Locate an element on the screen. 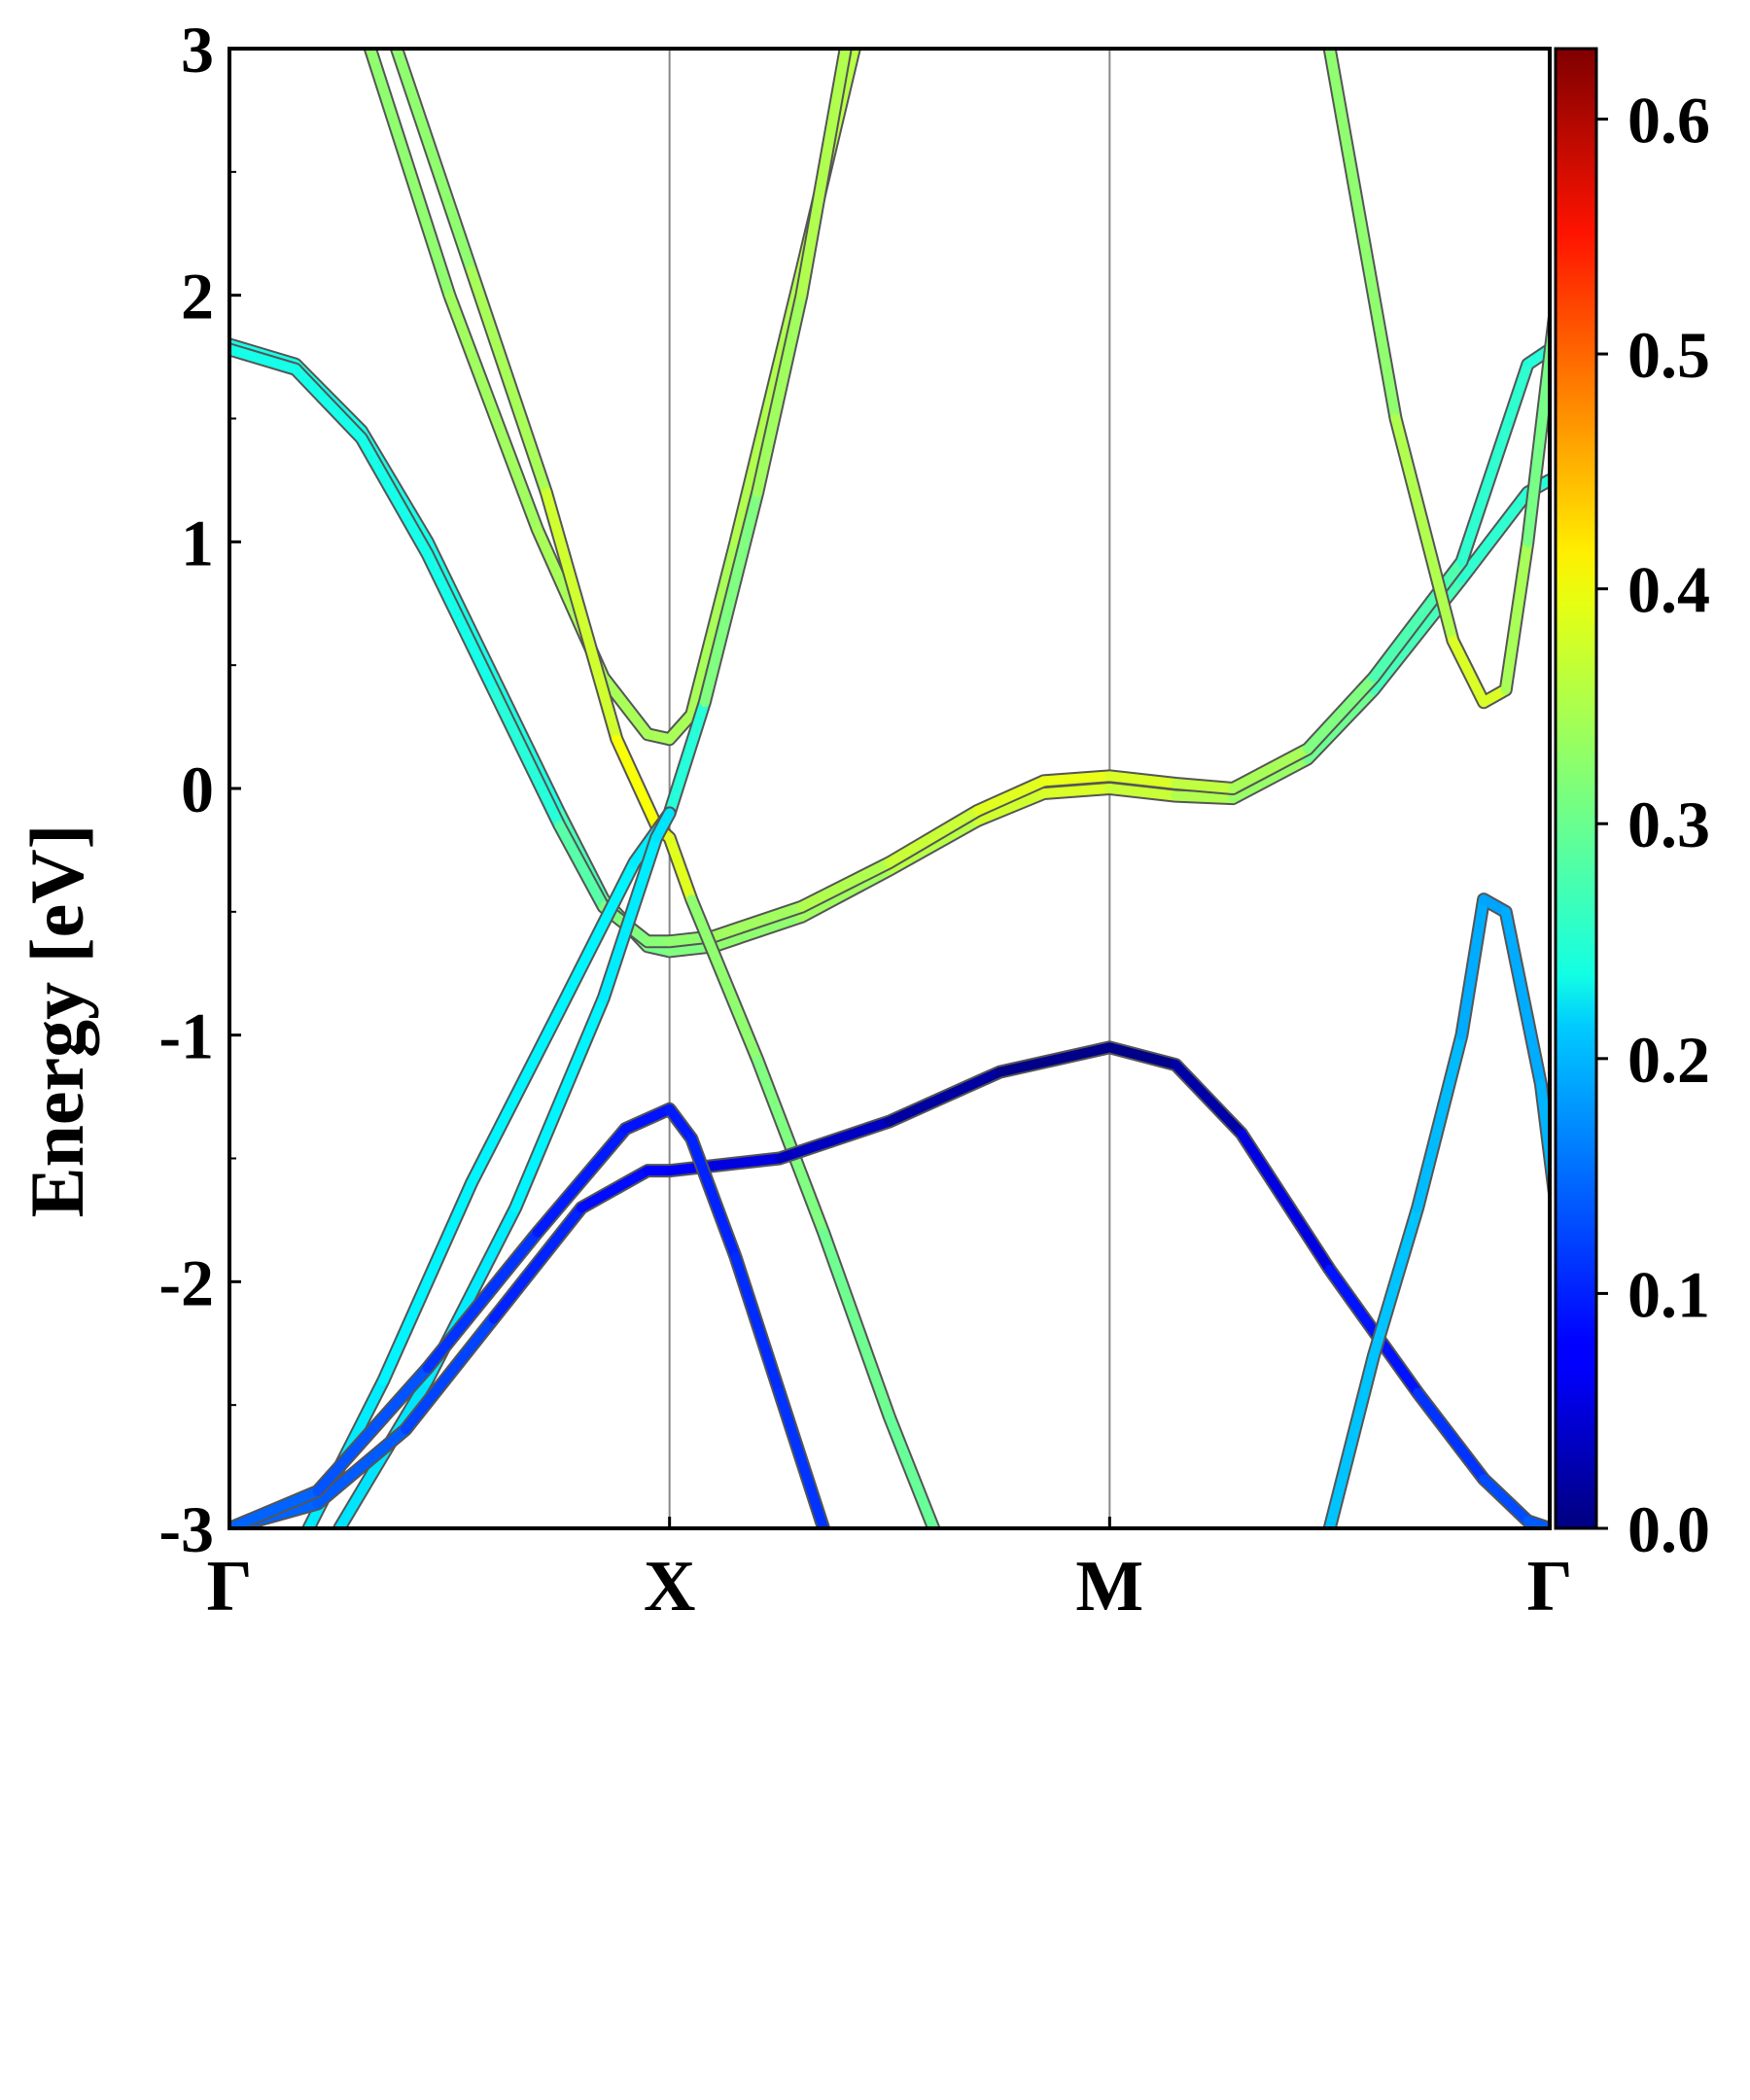  x-tick-label-3: Γ is located at coordinates (1549, 1587).